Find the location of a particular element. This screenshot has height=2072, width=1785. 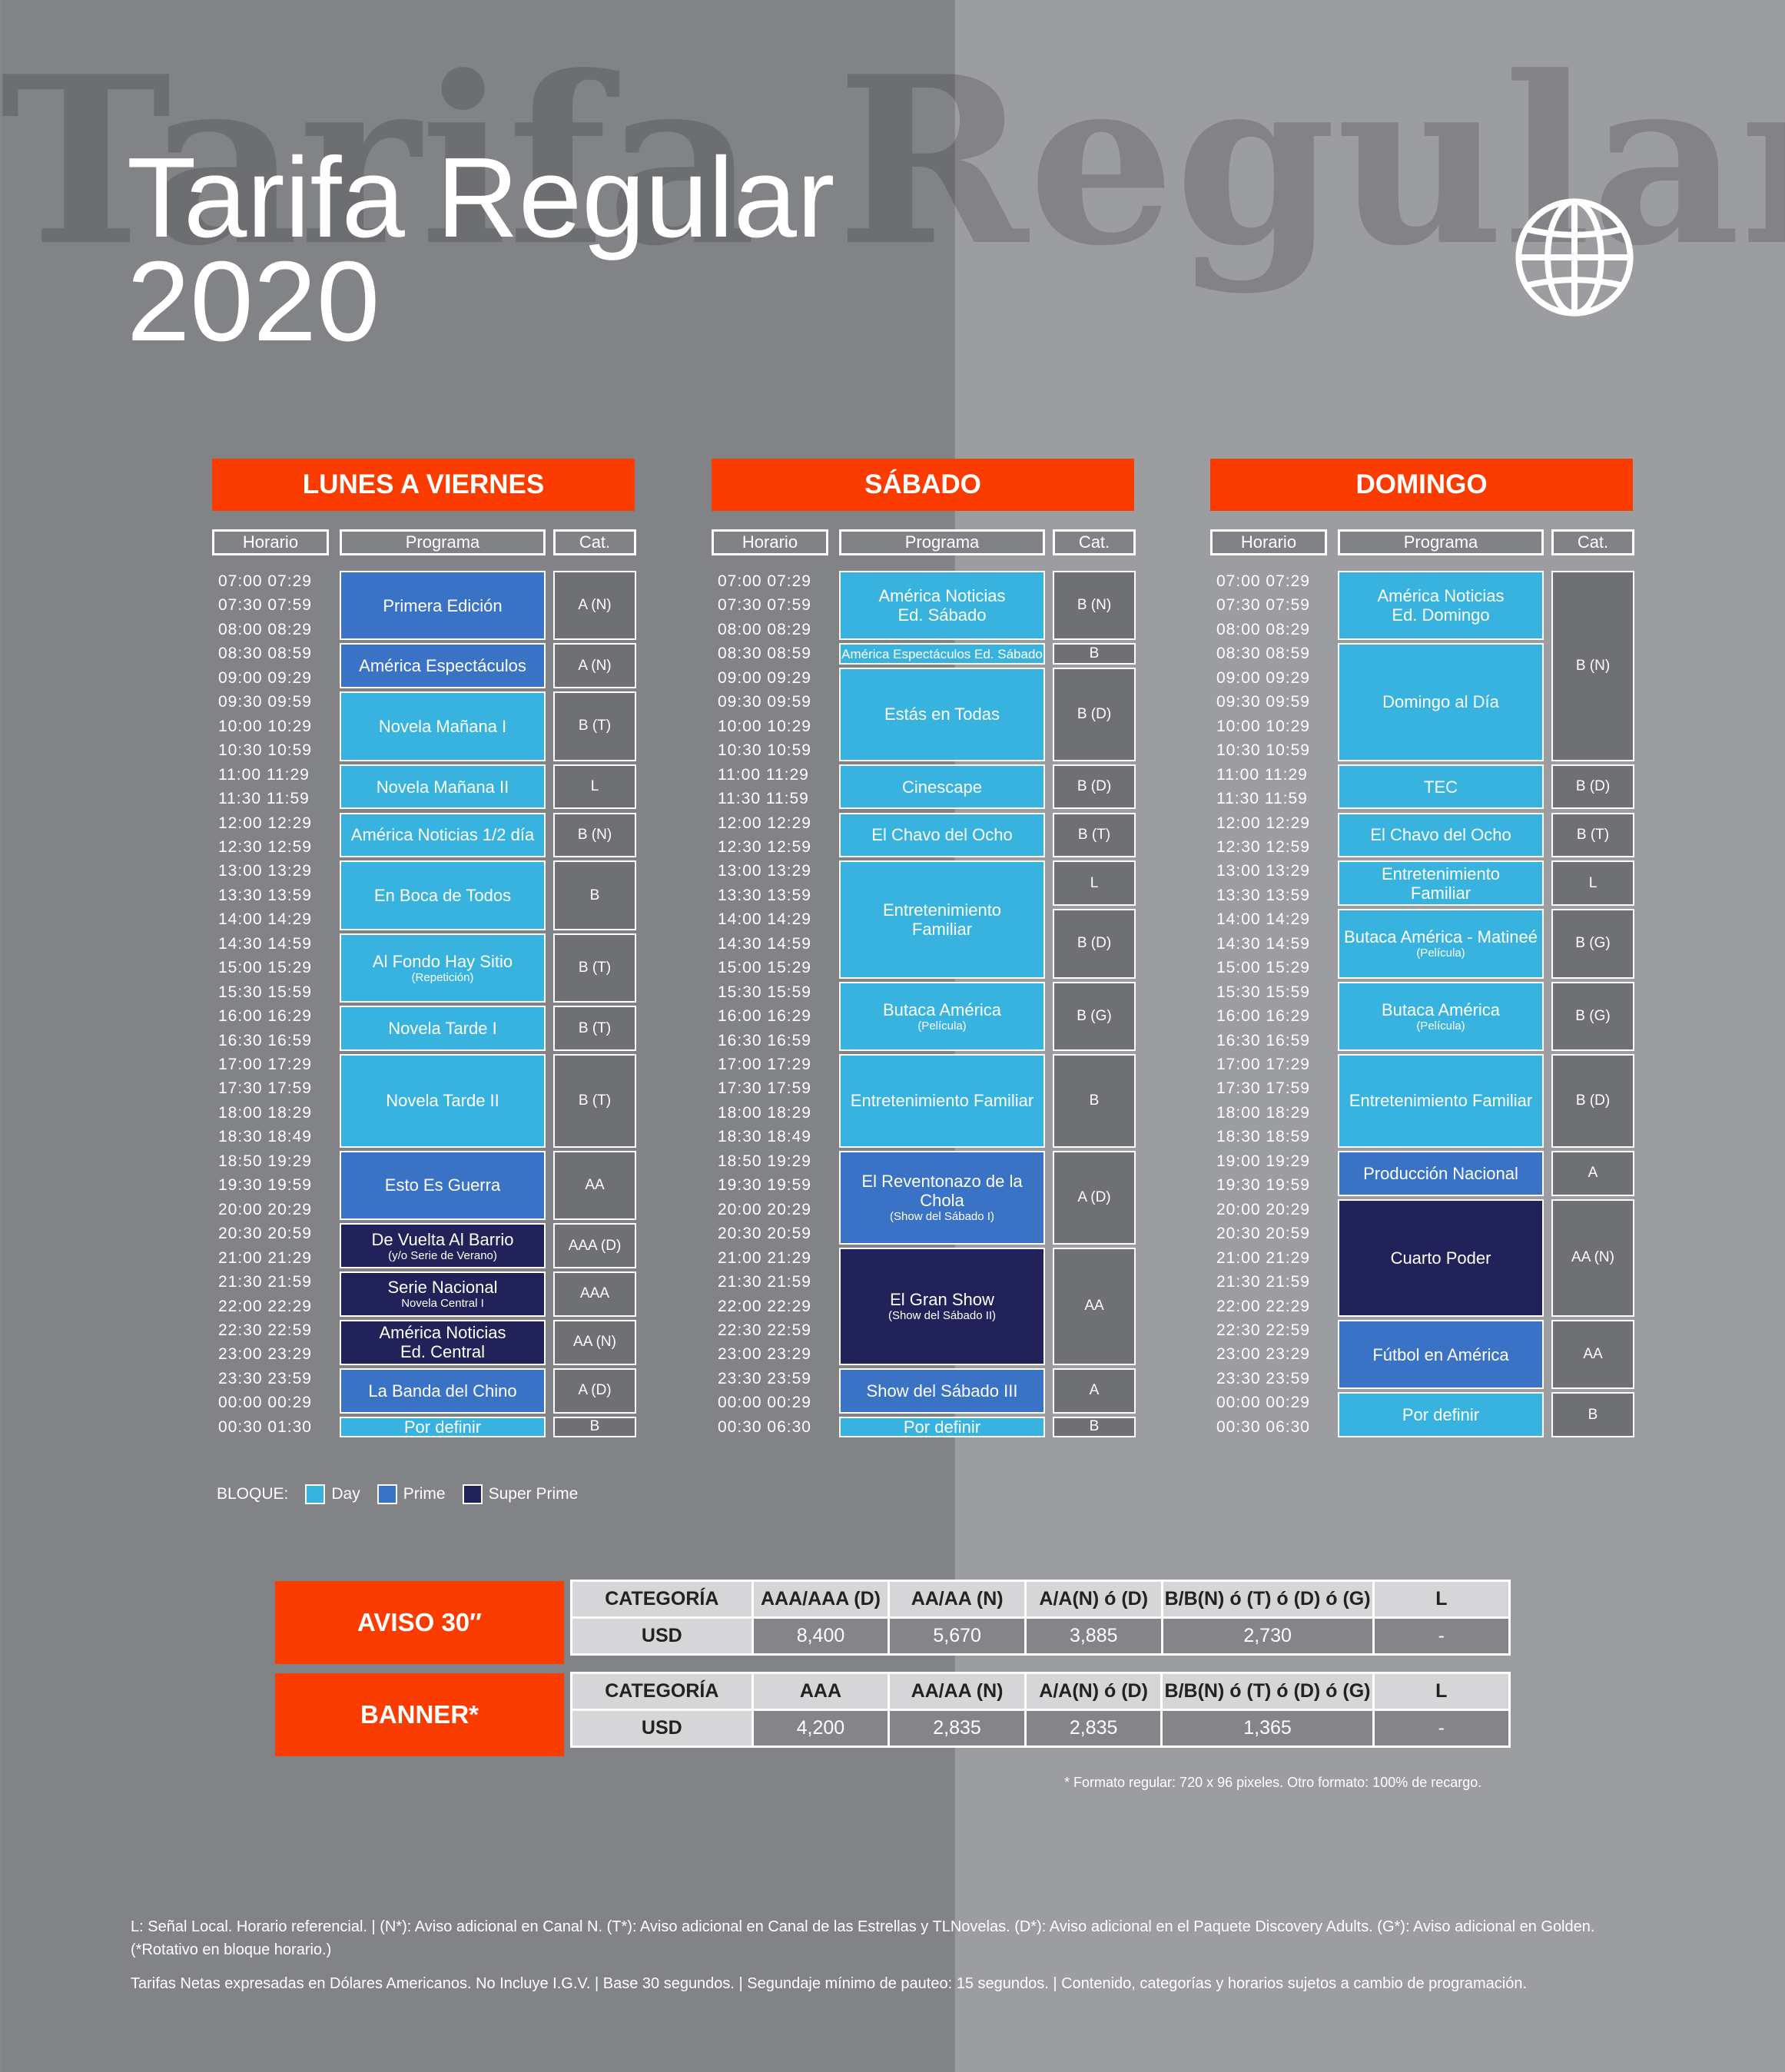

program-america-noticias-ed-central: América Noticias Ed. Central is located at coordinates (443, 1342).